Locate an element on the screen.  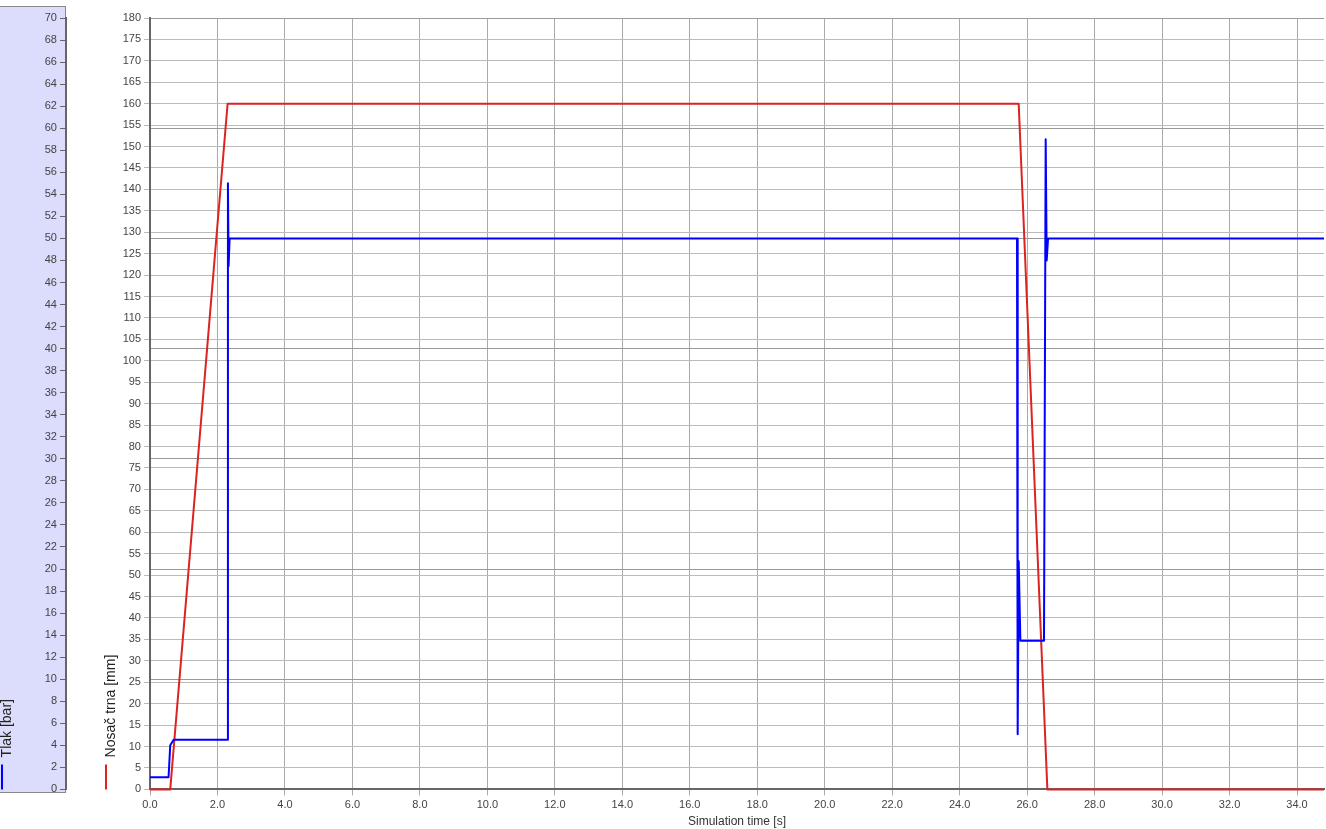
y-tick-label: 30 is located at coordinates (134, 659).